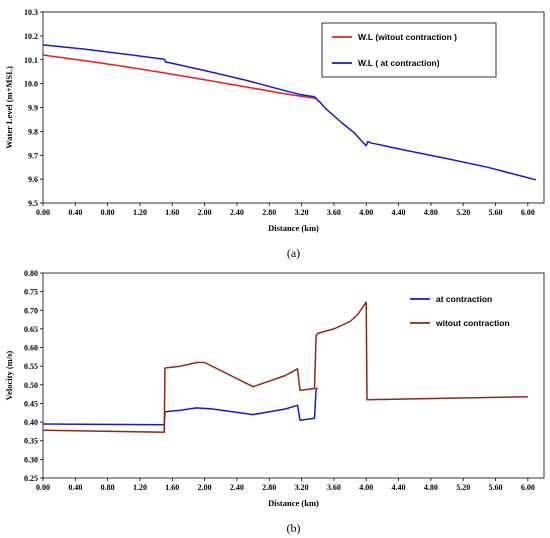 The height and width of the screenshot is (538, 550). I want to click on y-tick-label: 10.2, so click(31, 36).